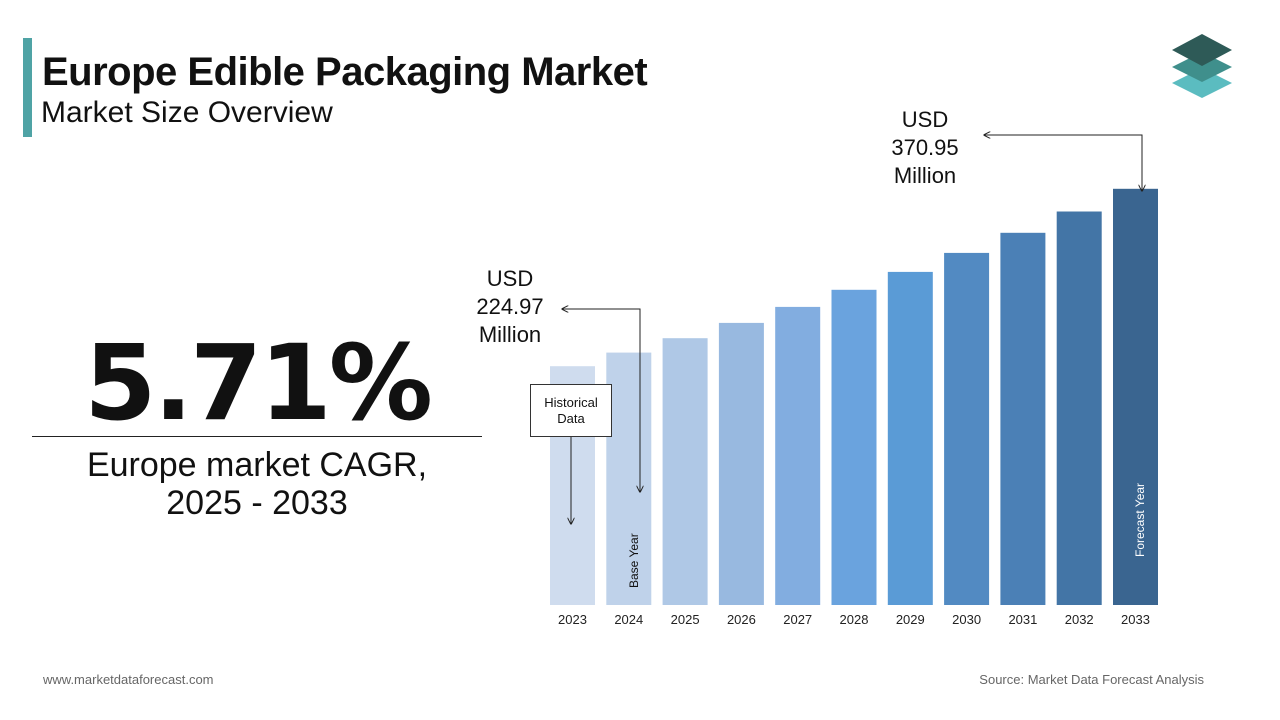 The height and width of the screenshot is (720, 1280). What do you see at coordinates (572, 619) in the screenshot?
I see `x-tick-2023: 2023` at bounding box center [572, 619].